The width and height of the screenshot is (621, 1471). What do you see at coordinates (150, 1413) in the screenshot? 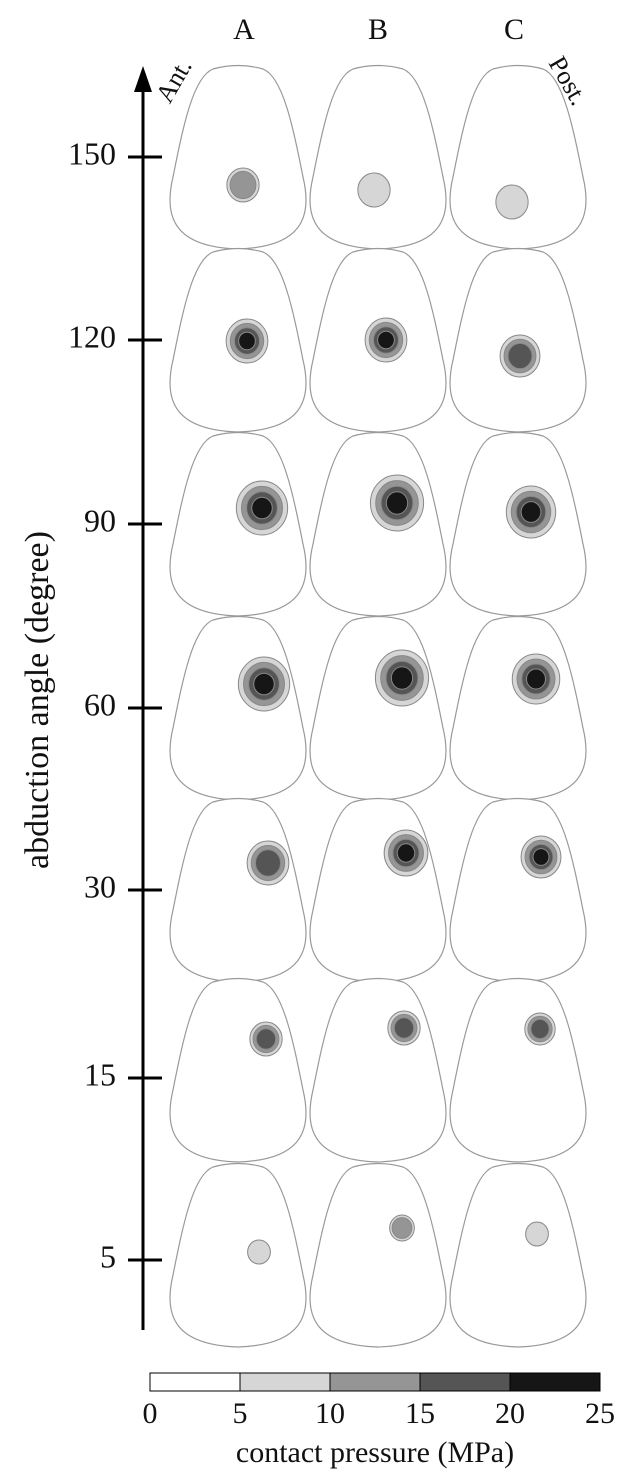
I see `colorbar-tick-label: 0` at bounding box center [150, 1413].